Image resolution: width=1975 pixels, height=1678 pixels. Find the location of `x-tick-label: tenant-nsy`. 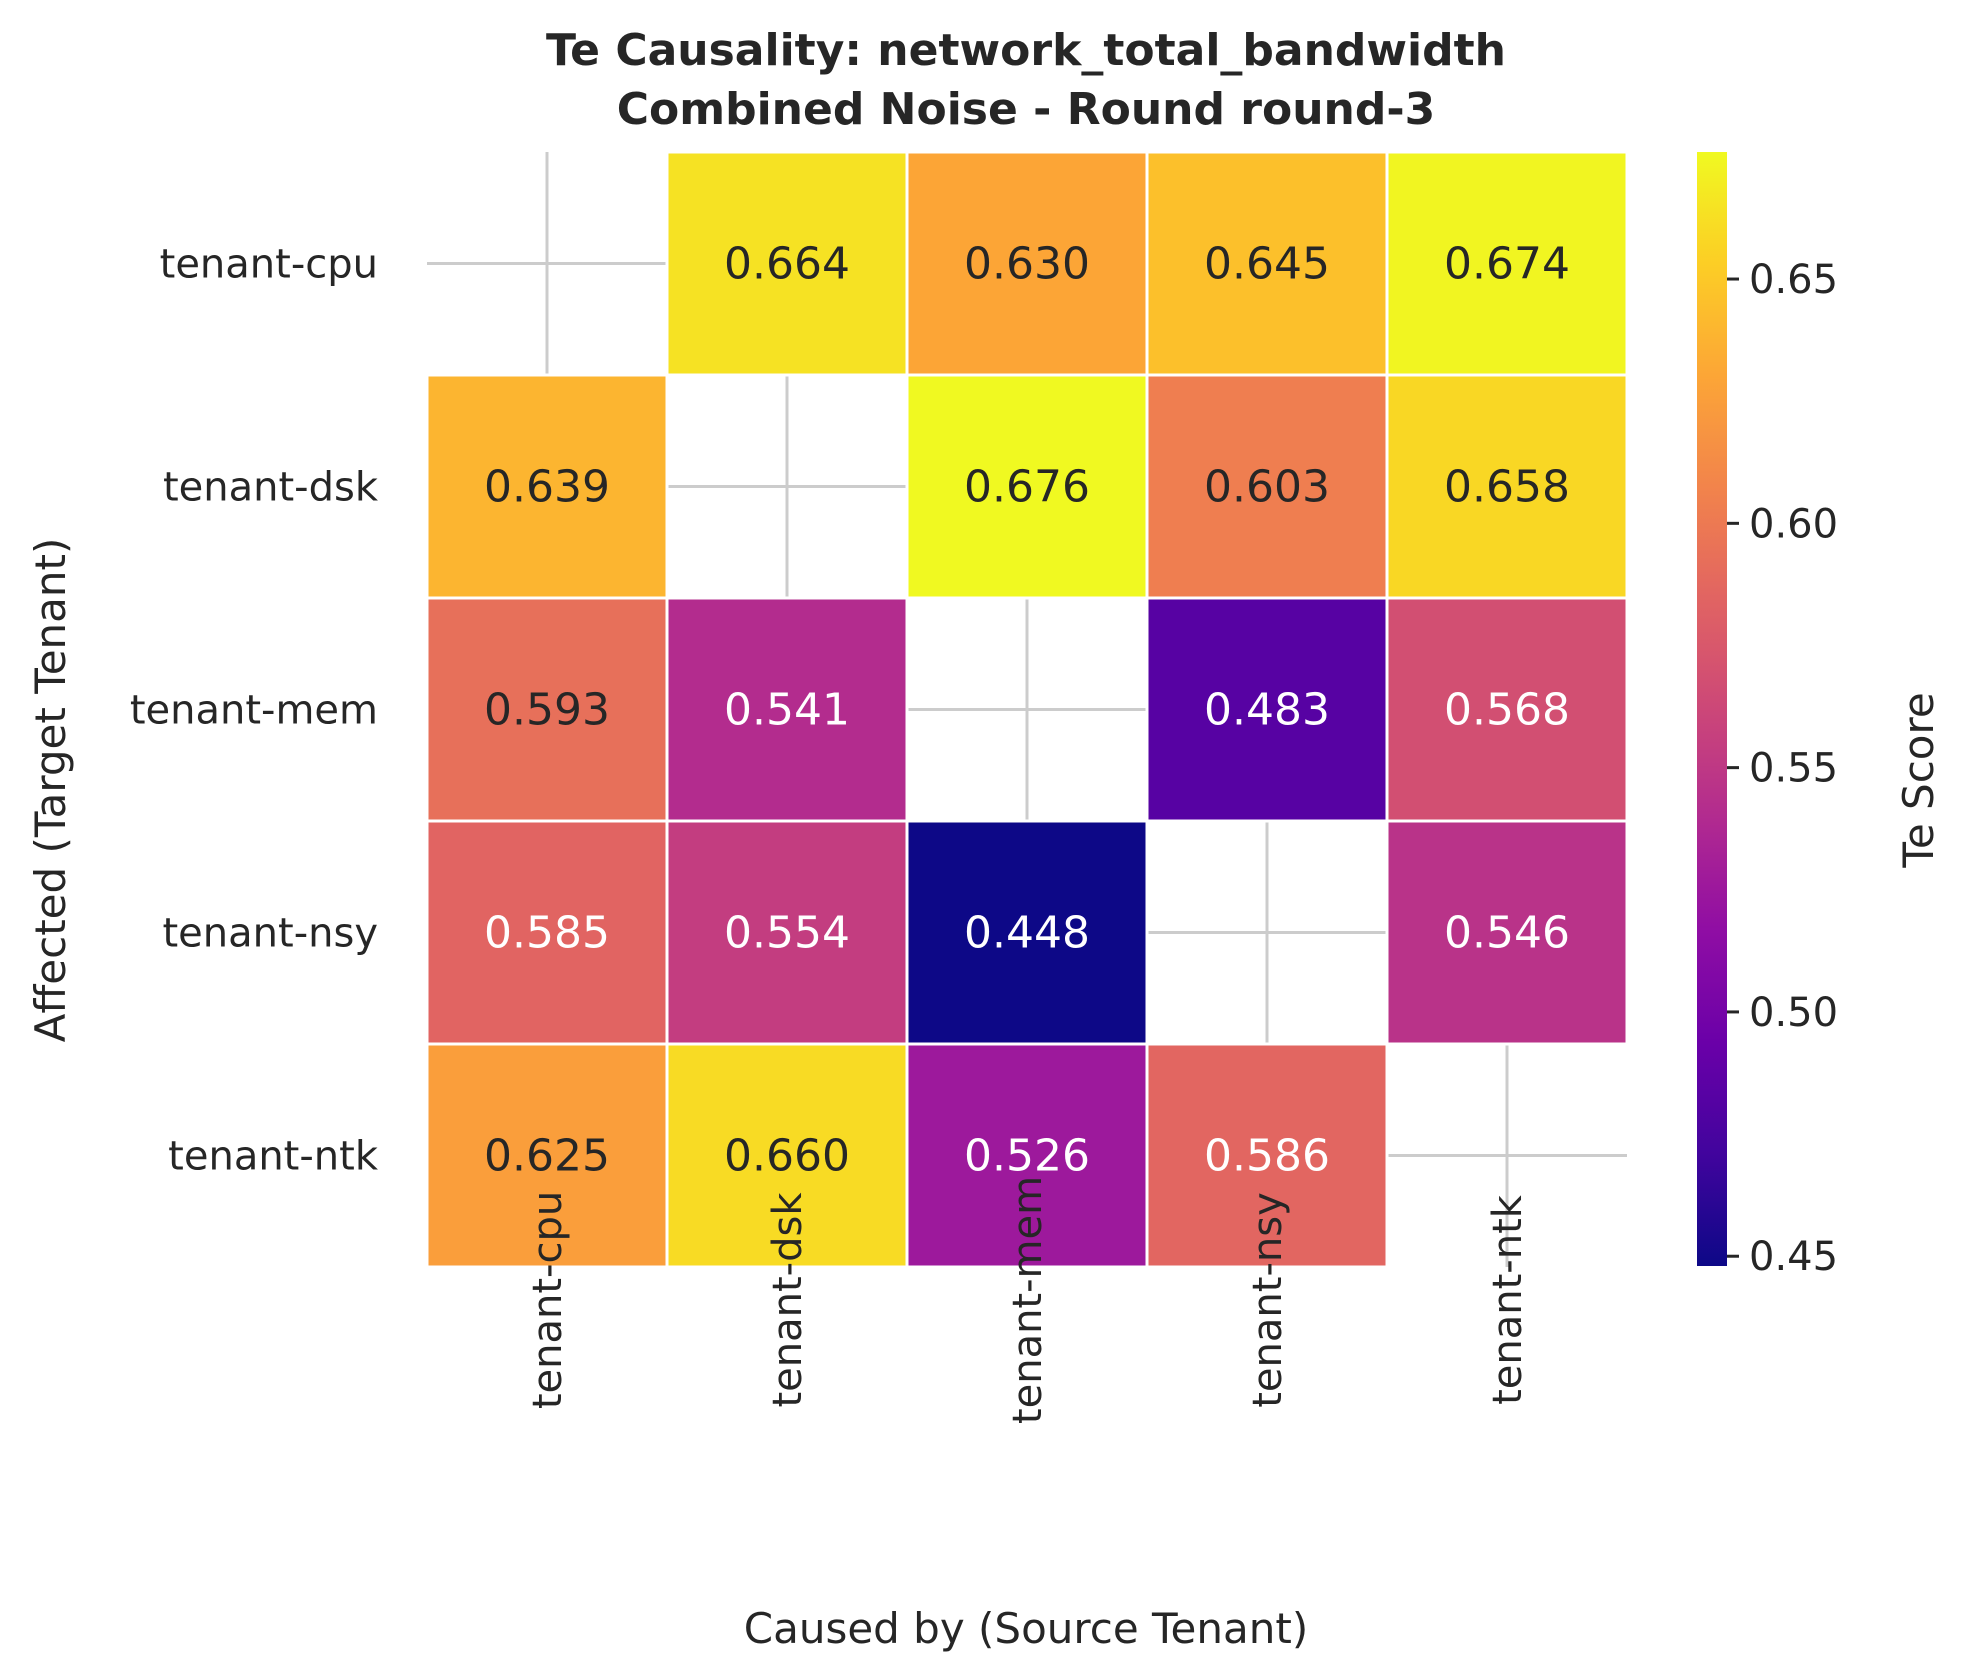

x-tick-label: tenant-nsy is located at coordinates (1268, 1300).